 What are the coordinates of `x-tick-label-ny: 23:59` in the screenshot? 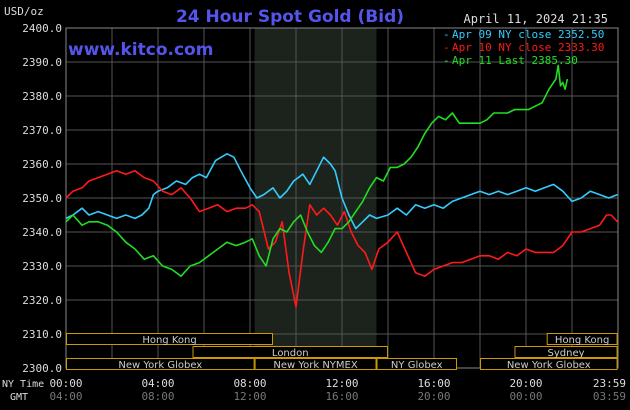 It's located at (609, 383).